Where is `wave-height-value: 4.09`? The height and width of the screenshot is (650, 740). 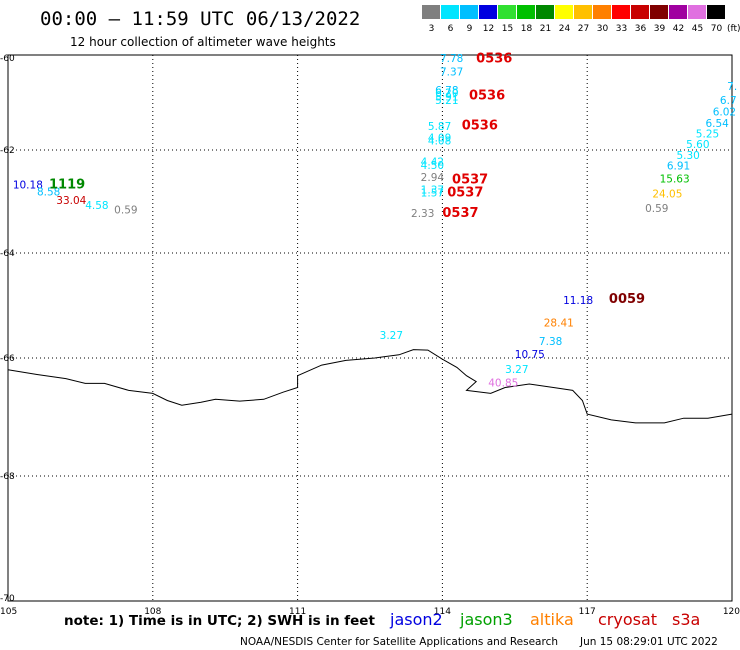 wave-height-value: 4.09 is located at coordinates (439, 139).